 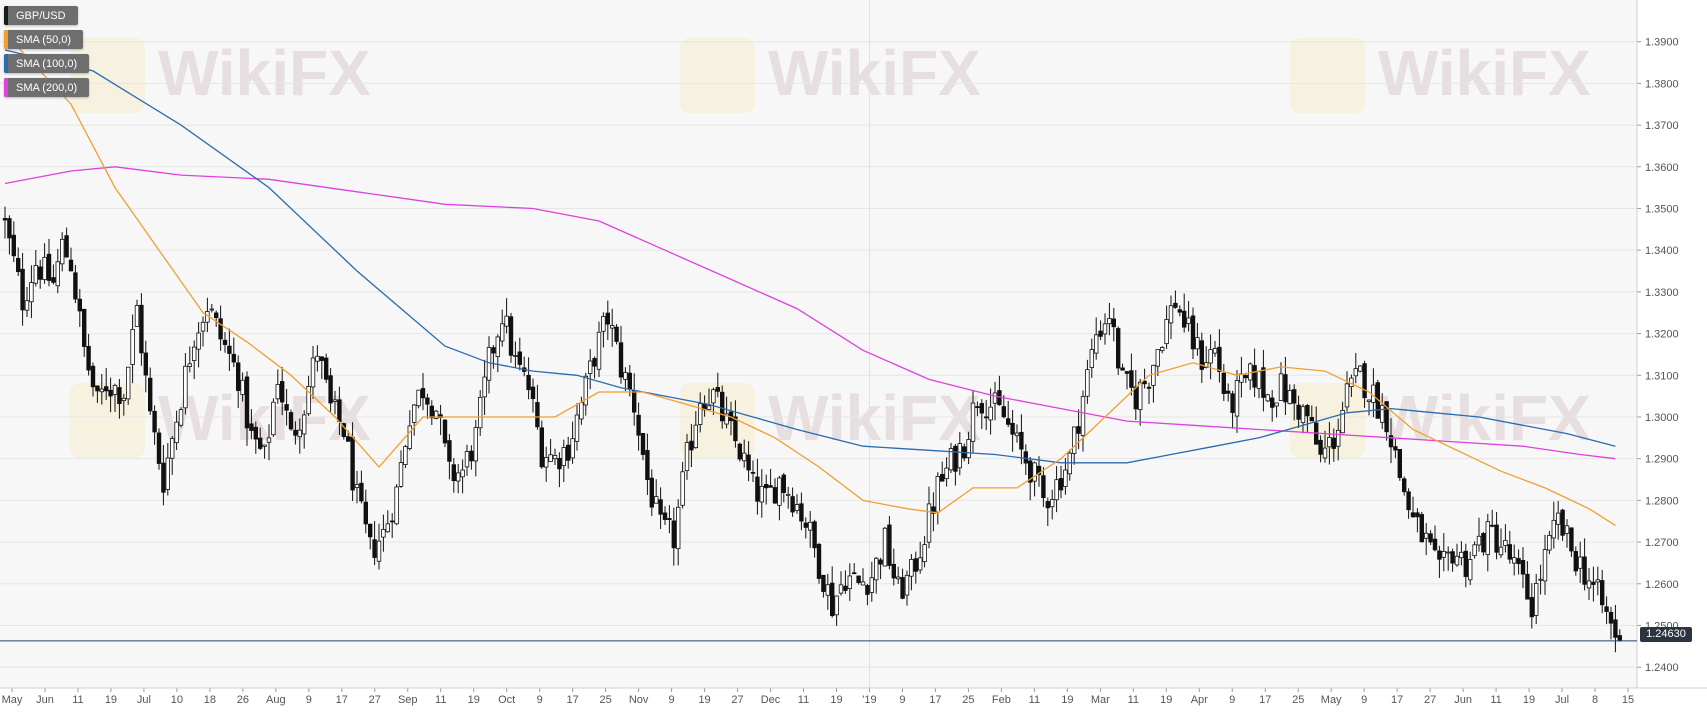 I want to click on time-tick-label: 19, so click(x=111, y=700).